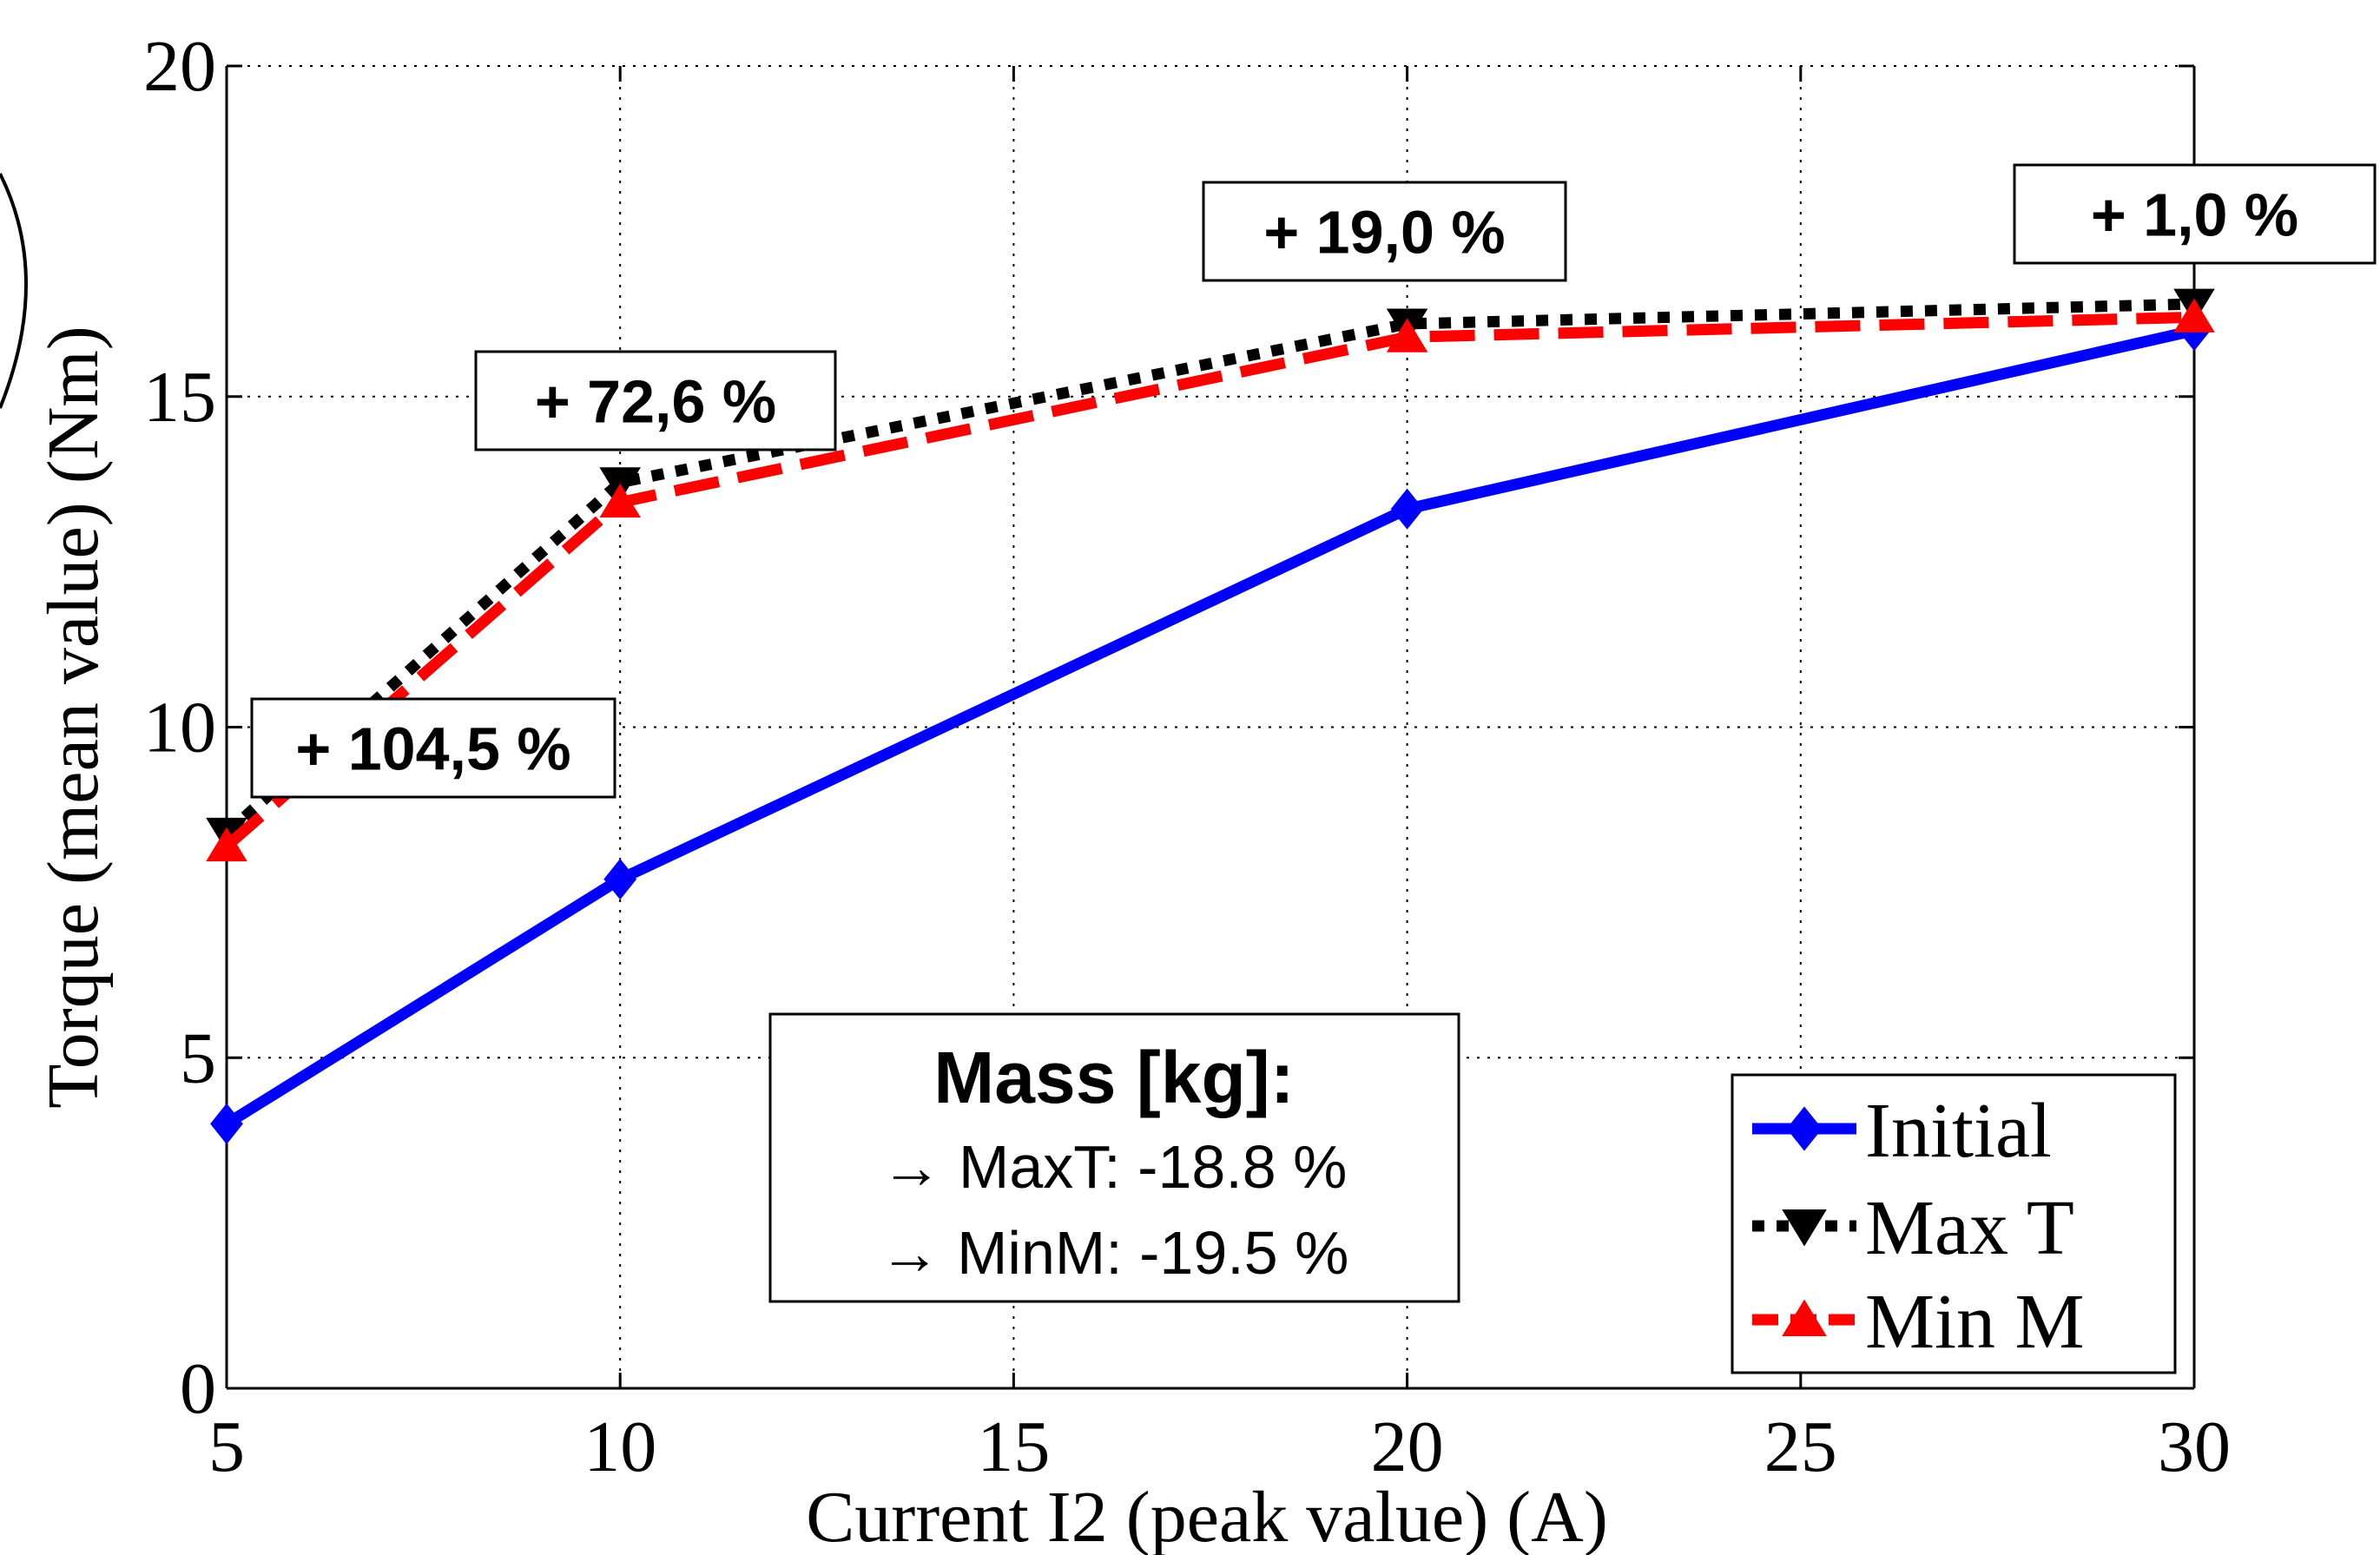 Image resolution: width=2380 pixels, height=1555 pixels. I want to click on annotation-1: + 104,5 %, so click(433, 748).